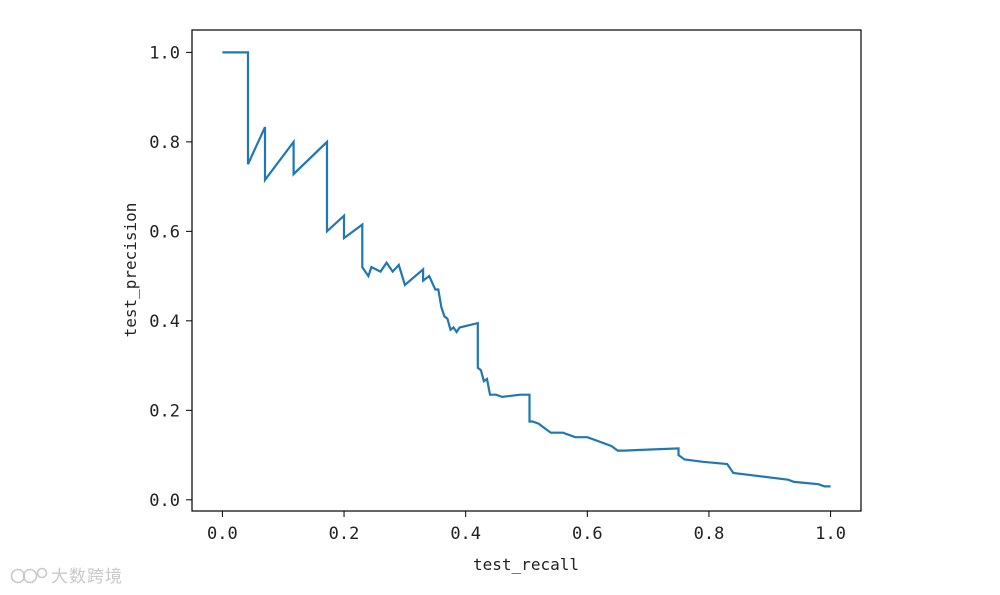 This screenshot has height=595, width=1000. What do you see at coordinates (830, 534) in the screenshot?
I see `x-tick-label: 1.0` at bounding box center [830, 534].